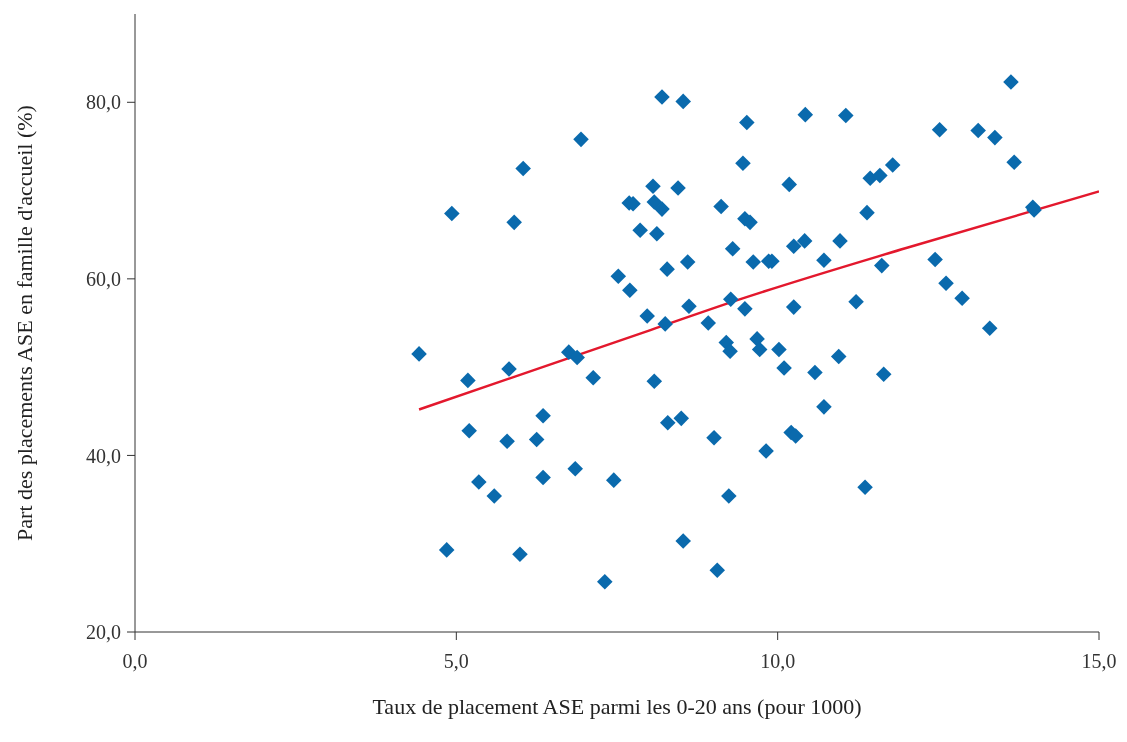 This screenshot has height=742, width=1127. What do you see at coordinates (778, 661) in the screenshot?
I see `x-tick-label: 10,0` at bounding box center [778, 661].